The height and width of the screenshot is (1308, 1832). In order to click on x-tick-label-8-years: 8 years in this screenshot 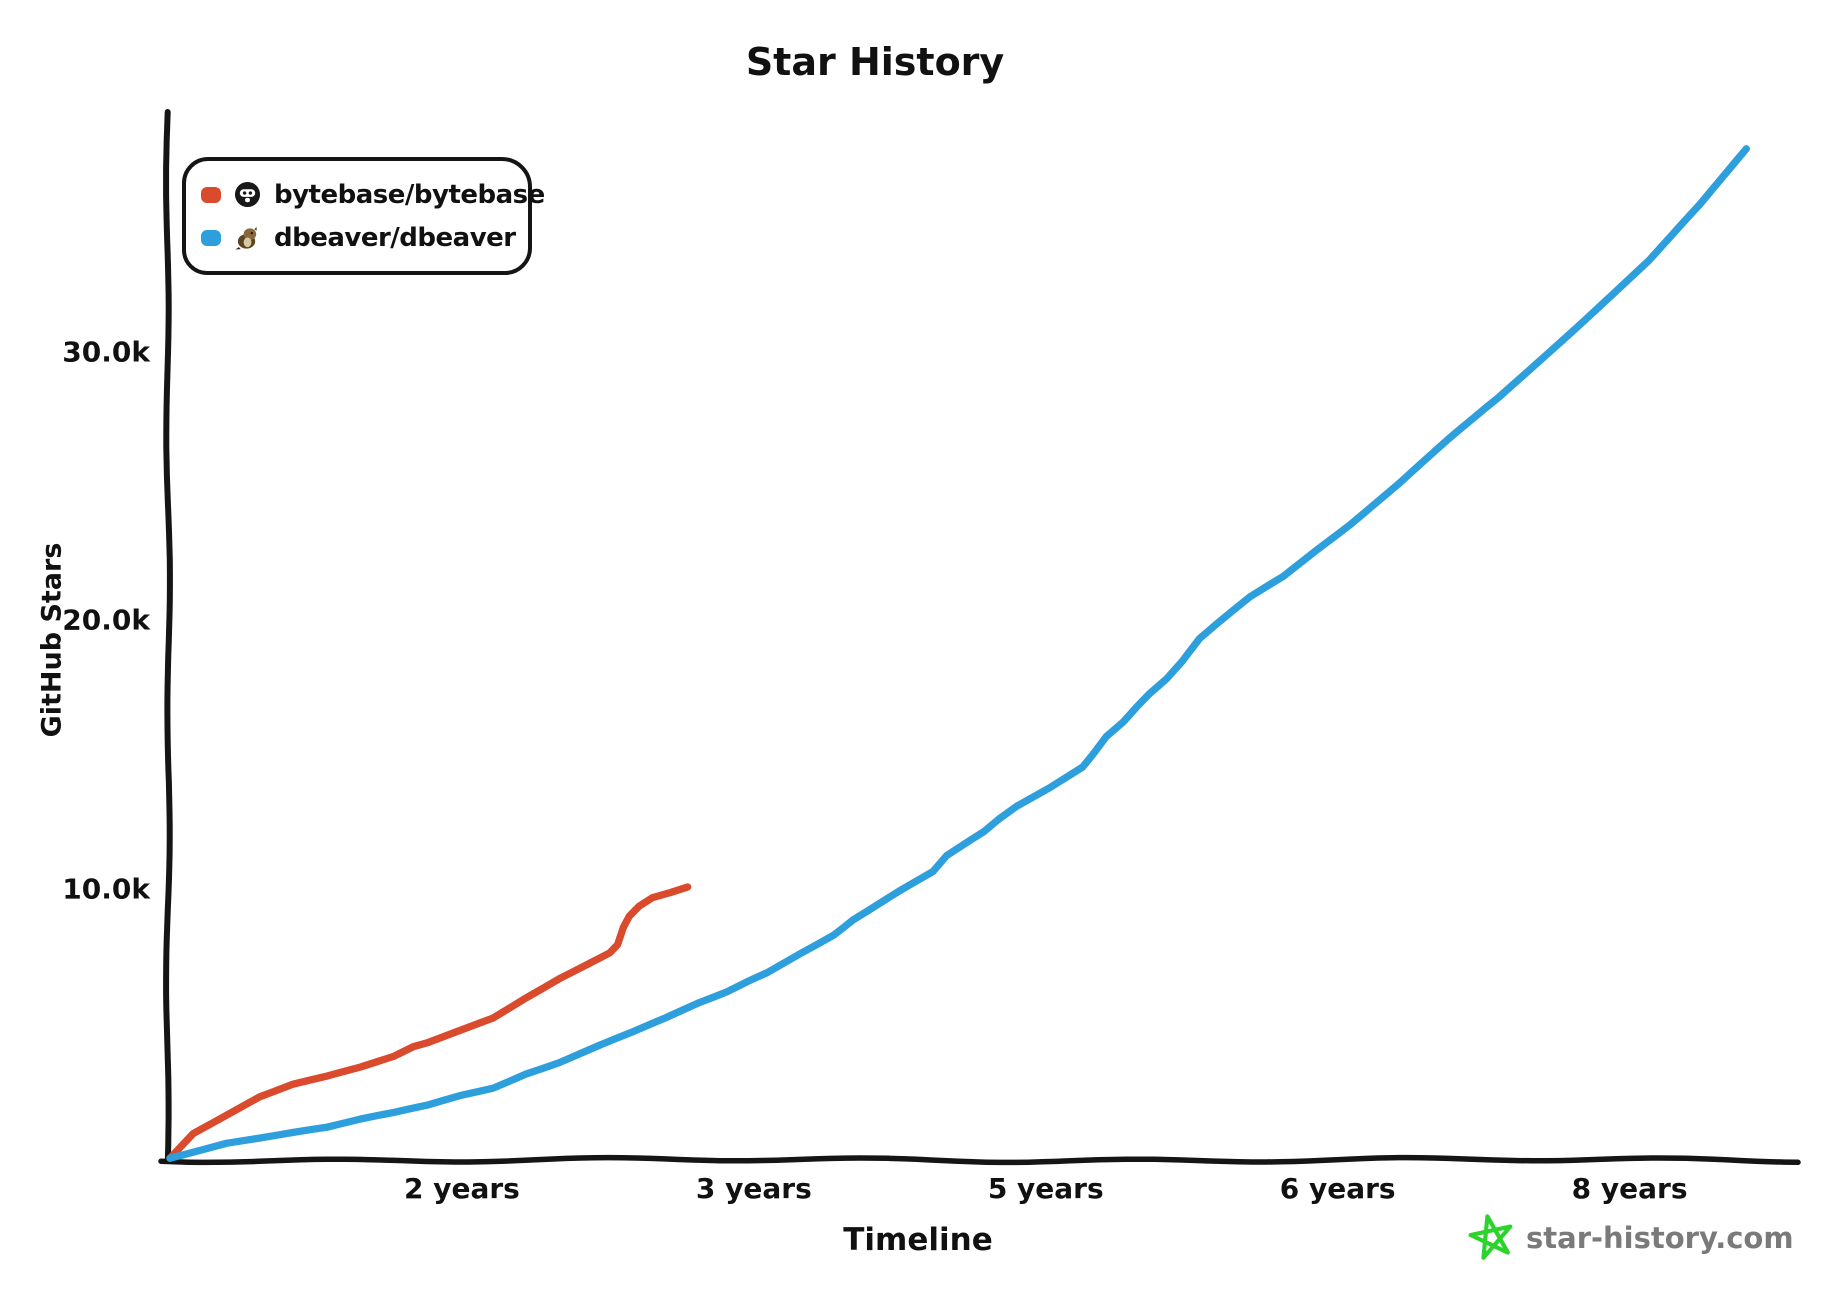, I will do `click(1629, 1188)`.